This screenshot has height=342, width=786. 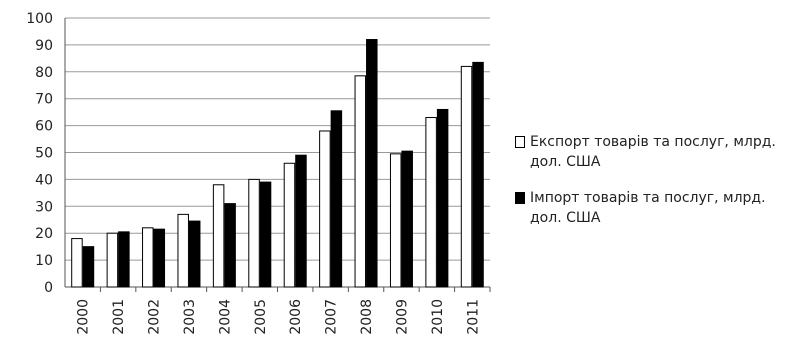 What do you see at coordinates (473, 317) in the screenshot?
I see `x-tick-label: 2011` at bounding box center [473, 317].